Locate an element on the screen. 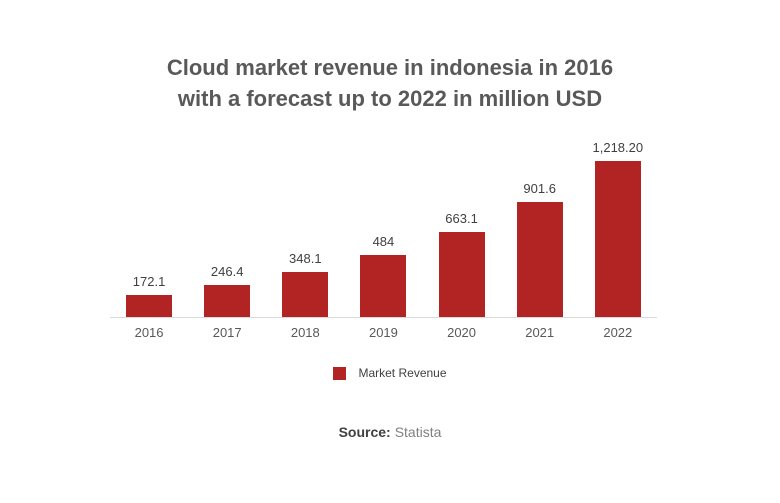 The width and height of the screenshot is (780, 503). x-tick-label: 2019 is located at coordinates (383, 332).